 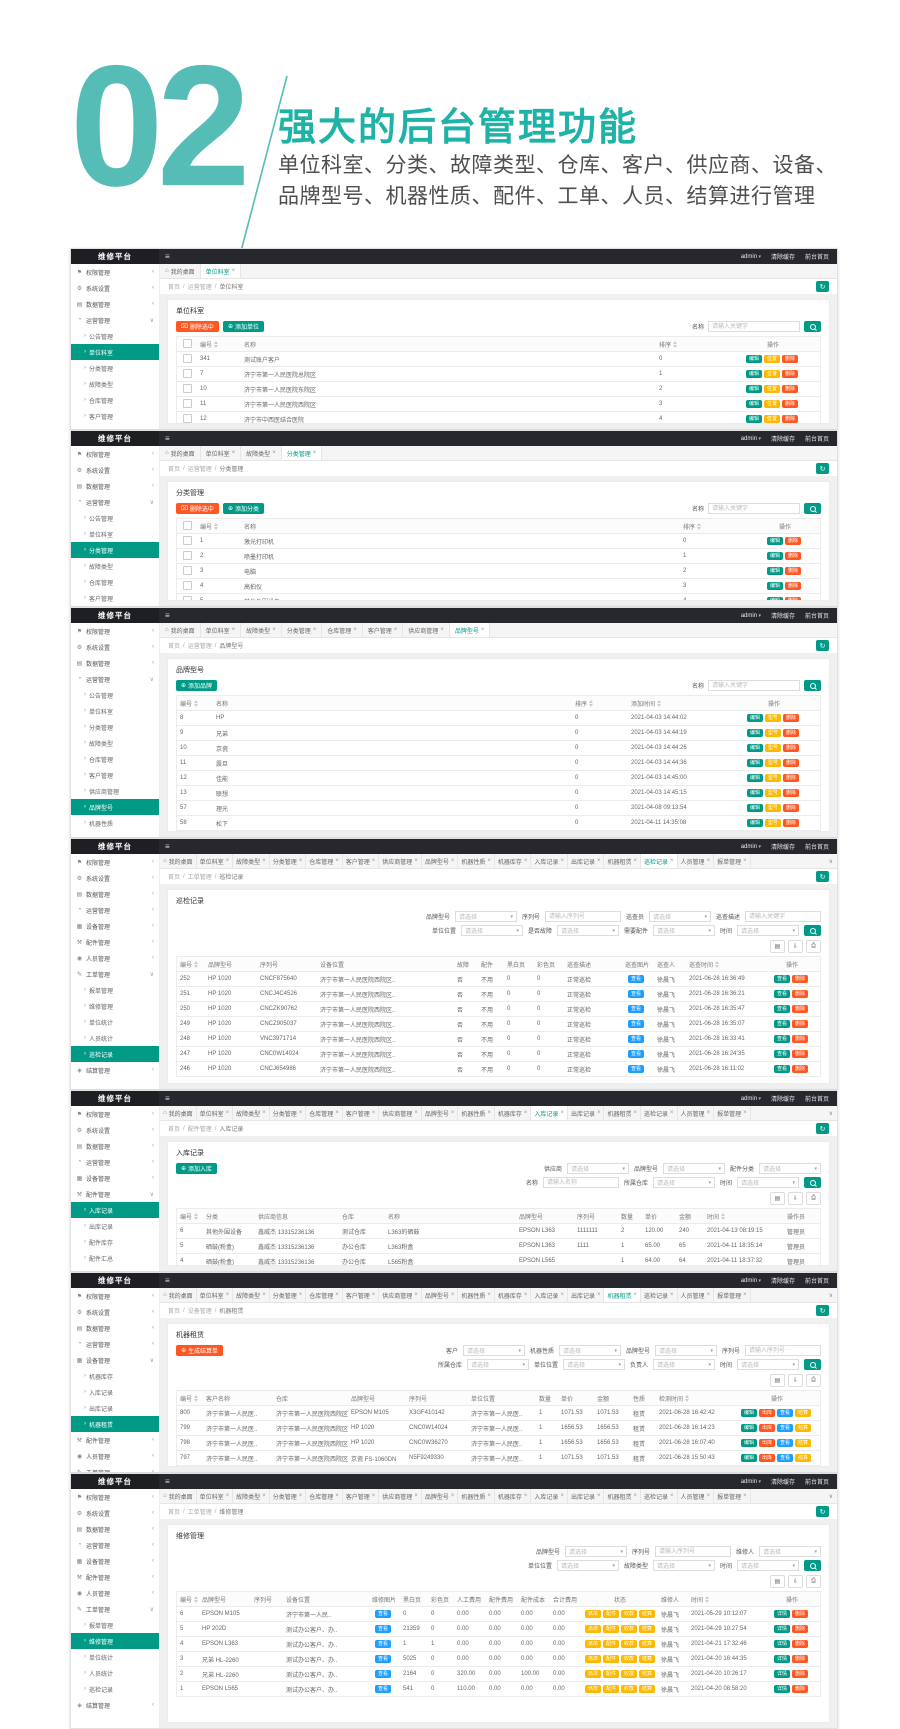 I want to click on breadcrumb-item: 配件管理, so click(x=199, y=1130).